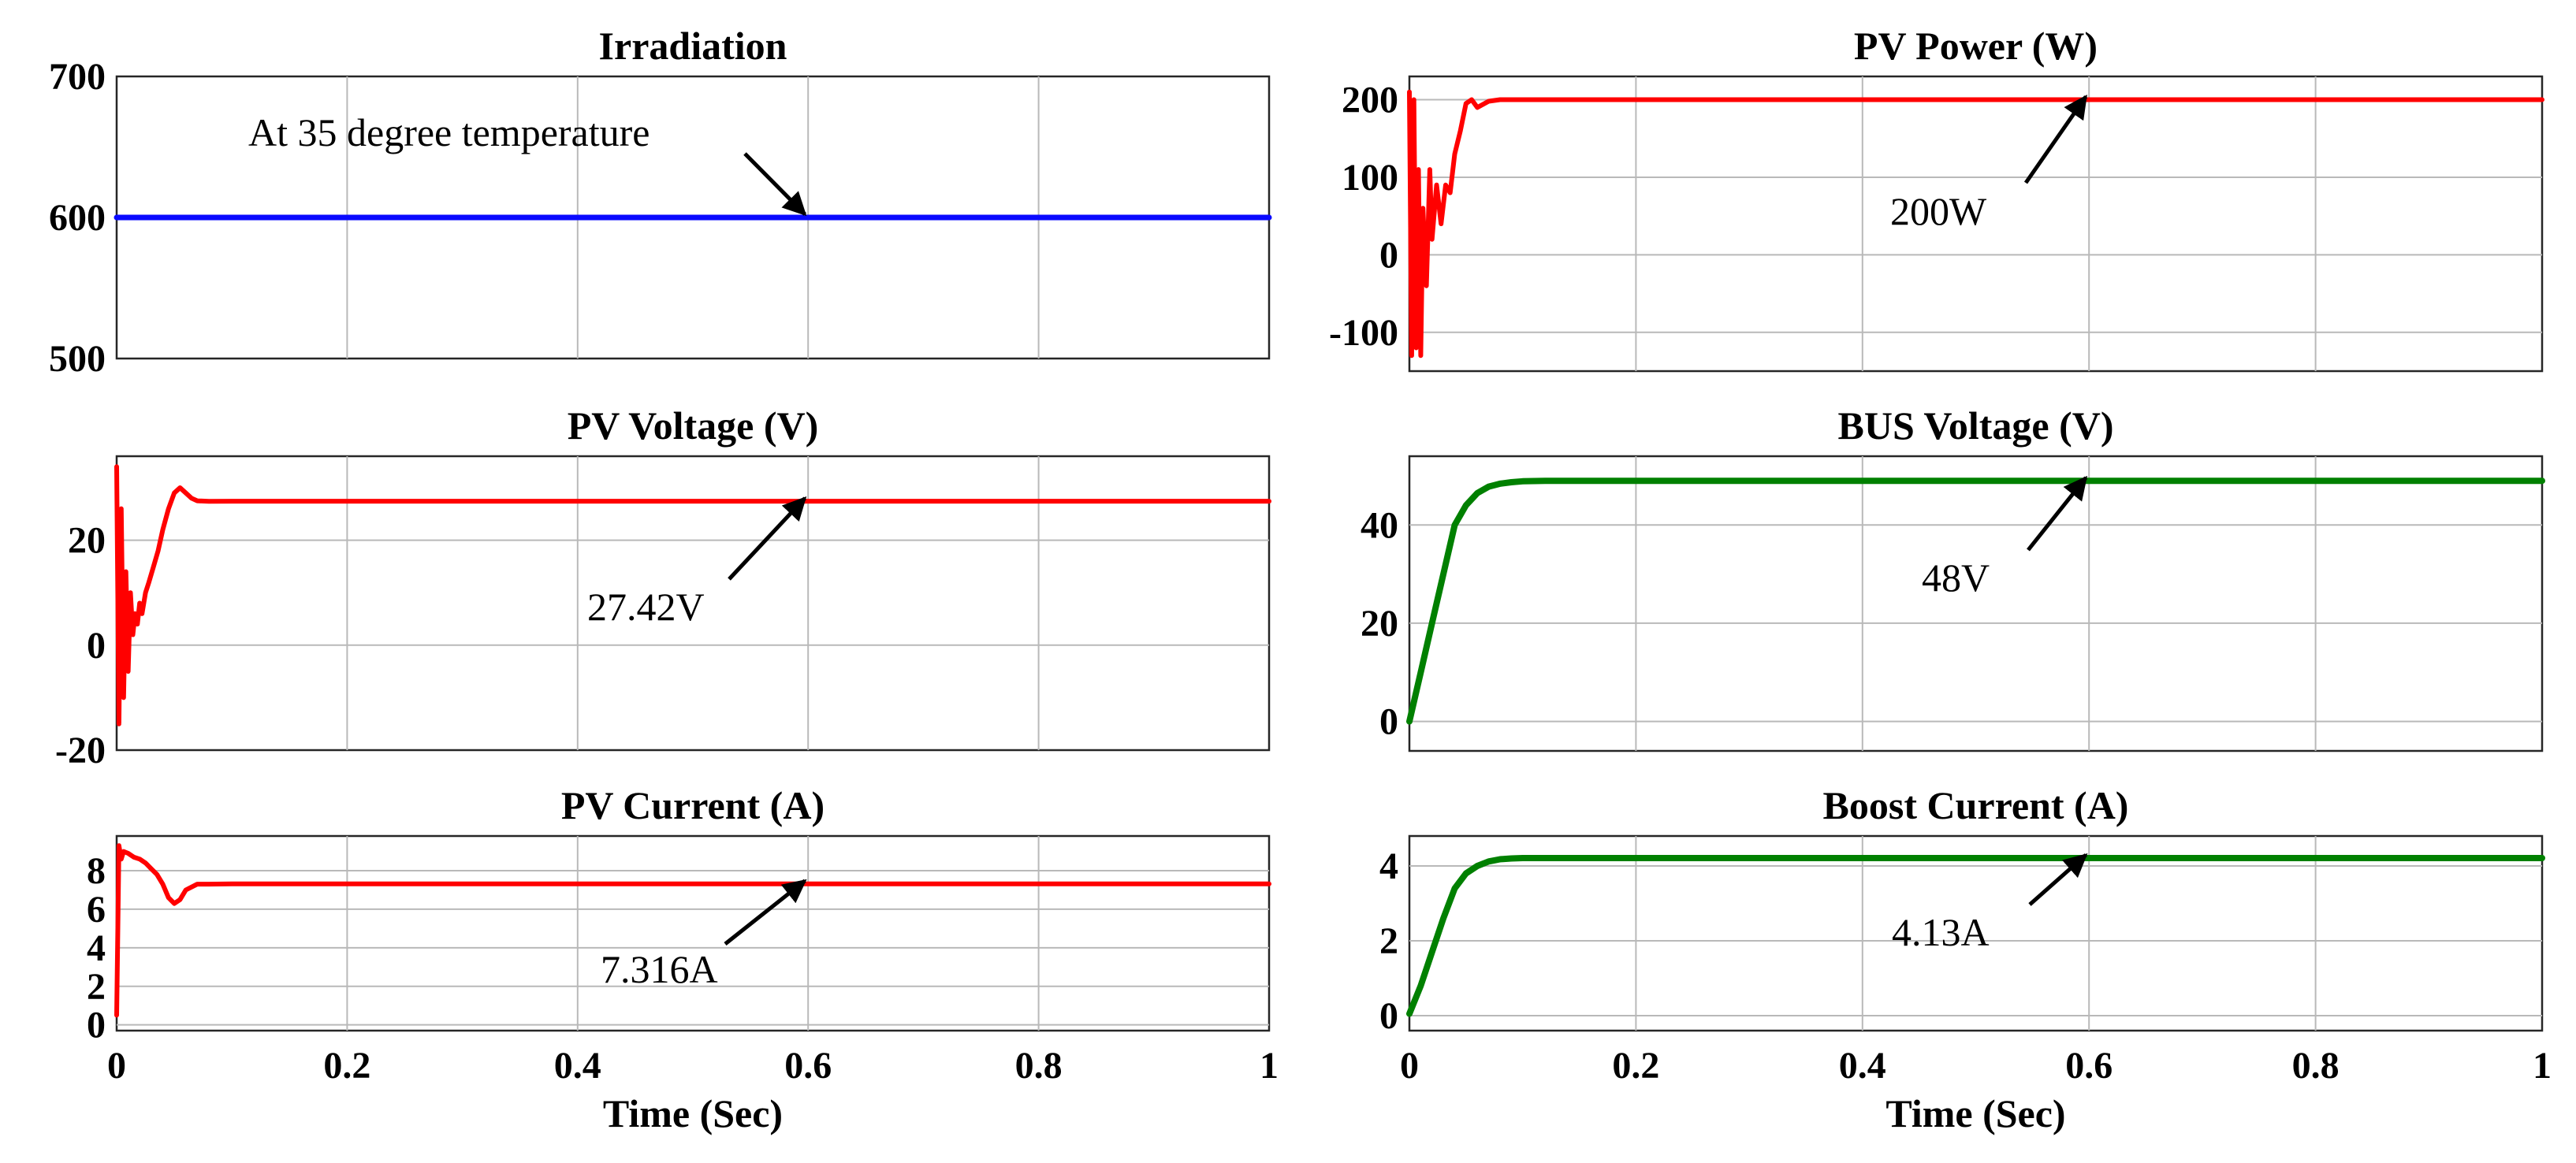 The image size is (2576, 1163). Describe the element at coordinates (693, 425) in the screenshot. I see `chart-title: PV Voltage (V)` at that location.